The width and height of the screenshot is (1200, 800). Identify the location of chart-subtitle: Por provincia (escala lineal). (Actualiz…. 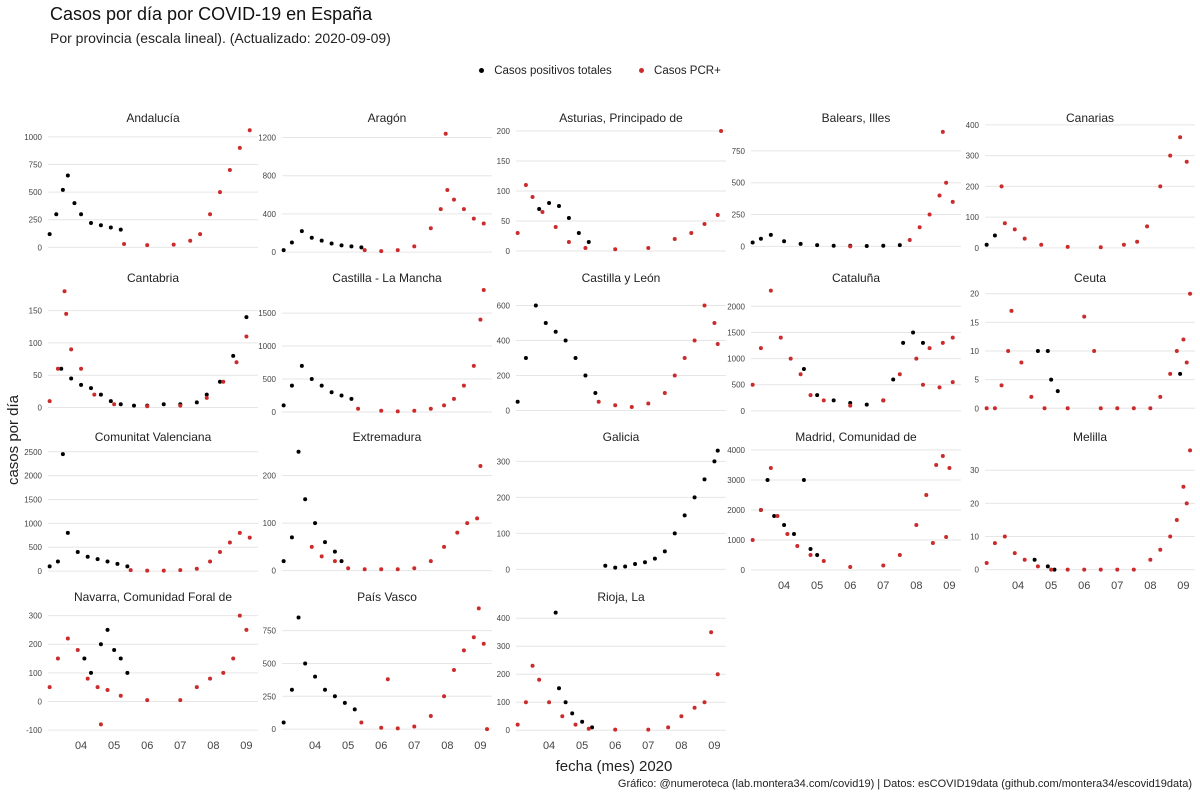
(220, 38).